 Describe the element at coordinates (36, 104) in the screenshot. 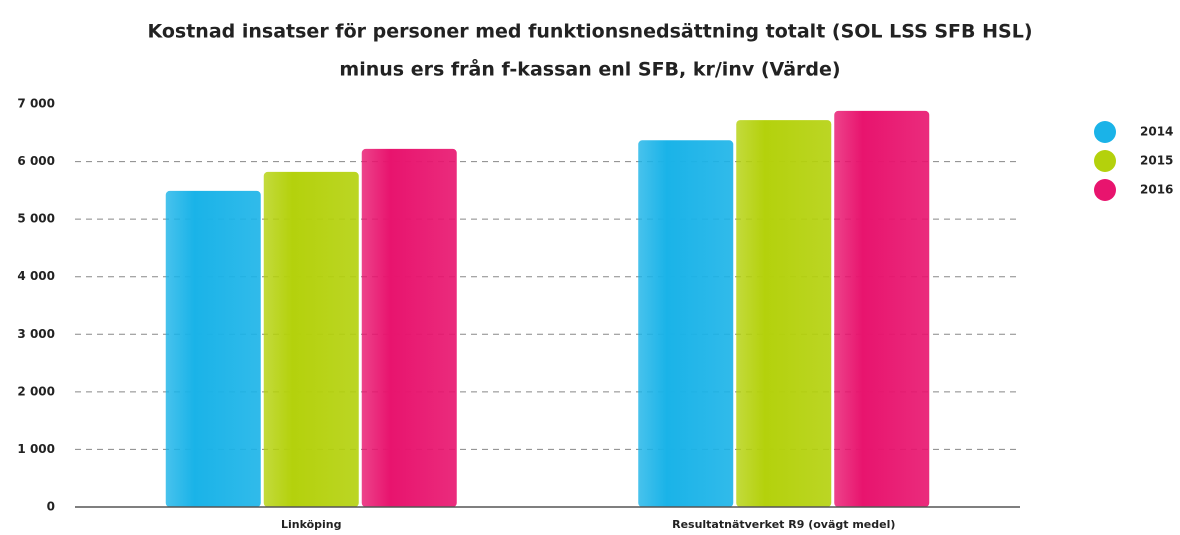

I see `y-tick-label: 7 000` at that location.